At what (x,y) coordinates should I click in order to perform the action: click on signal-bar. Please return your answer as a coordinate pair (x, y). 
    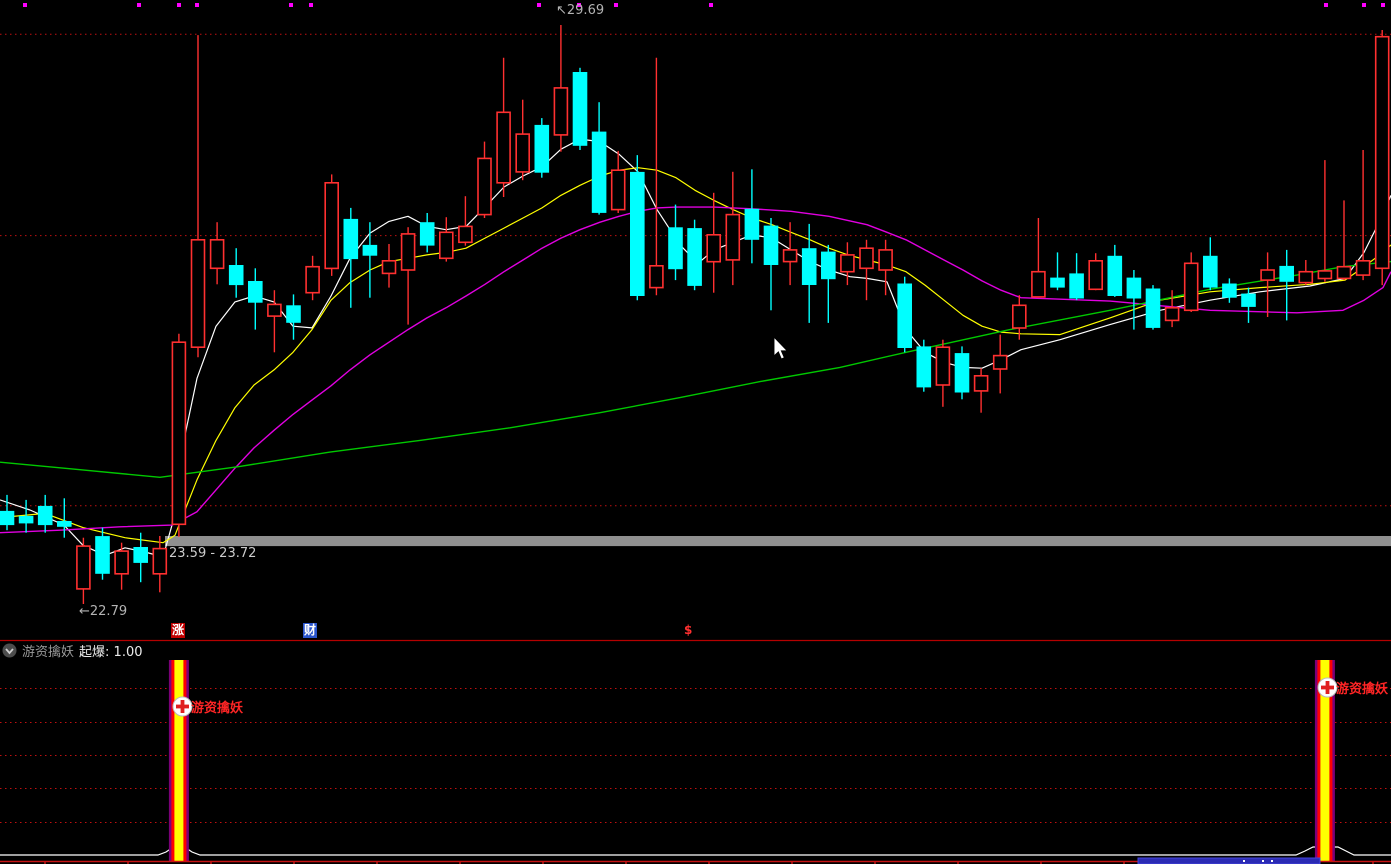
    Looking at the image, I should click on (178, 760).